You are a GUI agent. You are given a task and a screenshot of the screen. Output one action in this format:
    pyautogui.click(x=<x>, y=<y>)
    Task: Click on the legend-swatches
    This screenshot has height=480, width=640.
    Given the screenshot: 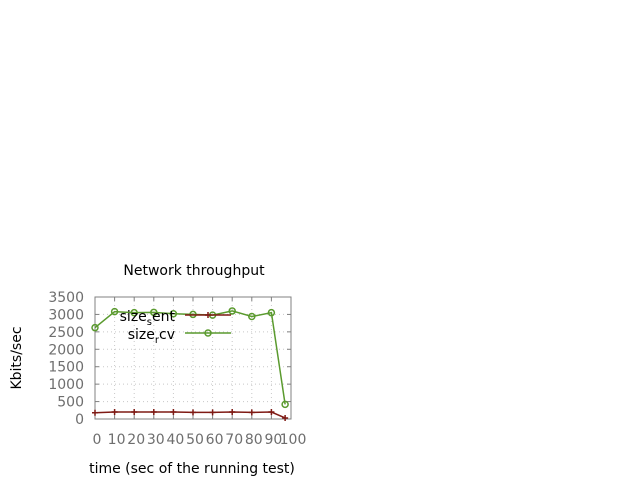 What is the action you would take?
    pyautogui.click(x=208, y=324)
    